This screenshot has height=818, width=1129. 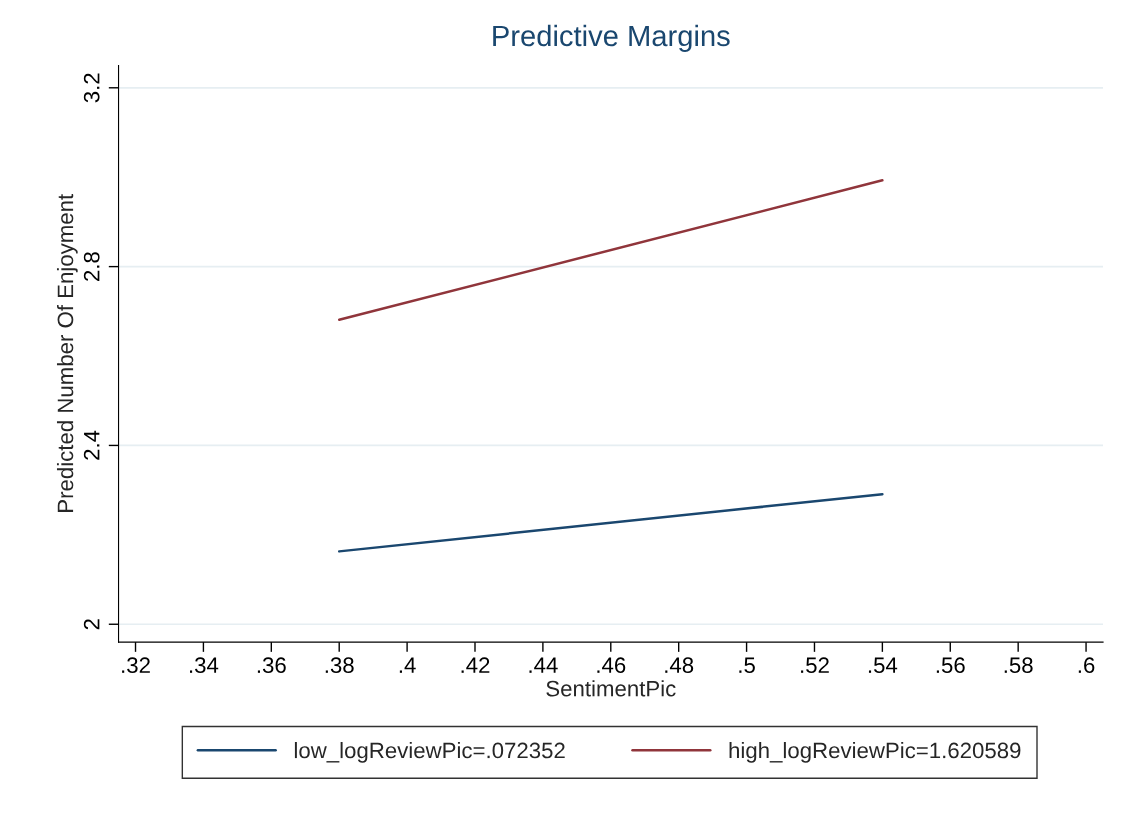 I want to click on y-tick-label: 2.8, so click(x=91, y=266).